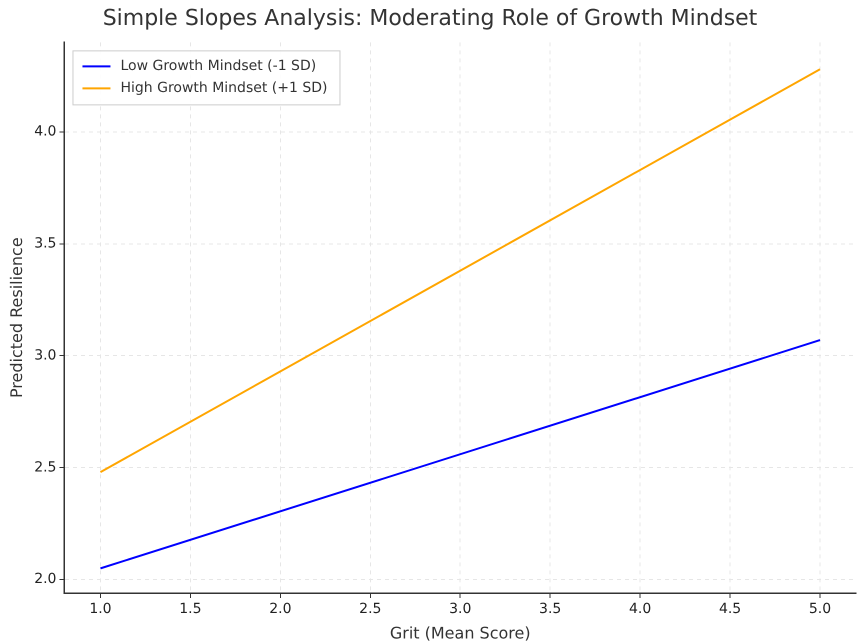 This screenshot has width=858, height=644. Describe the element at coordinates (190, 609) in the screenshot. I see `x-tick-label: 1.5` at that location.